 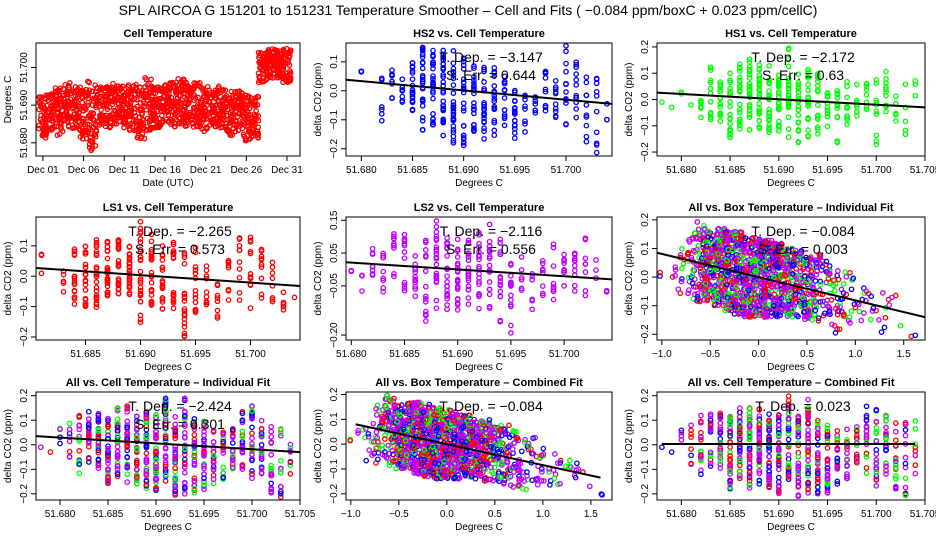 I want to click on t-dep-annotation: T. Dep. = −2.424, so click(x=180, y=406).